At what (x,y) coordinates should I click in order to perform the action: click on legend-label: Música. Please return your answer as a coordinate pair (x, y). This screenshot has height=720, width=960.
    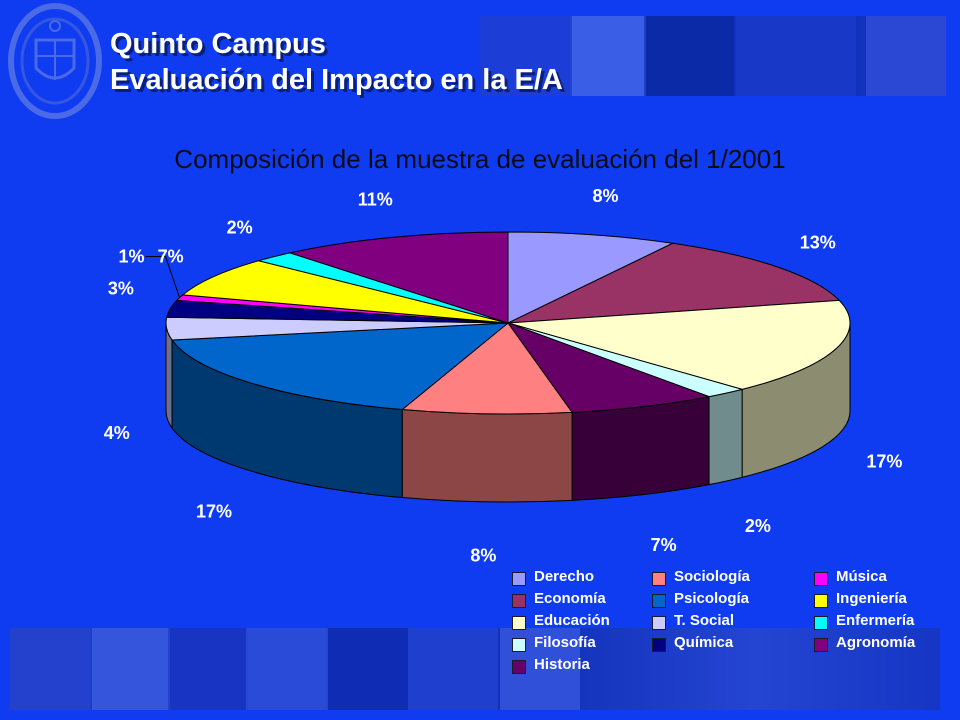
    Looking at the image, I should click on (861, 576).